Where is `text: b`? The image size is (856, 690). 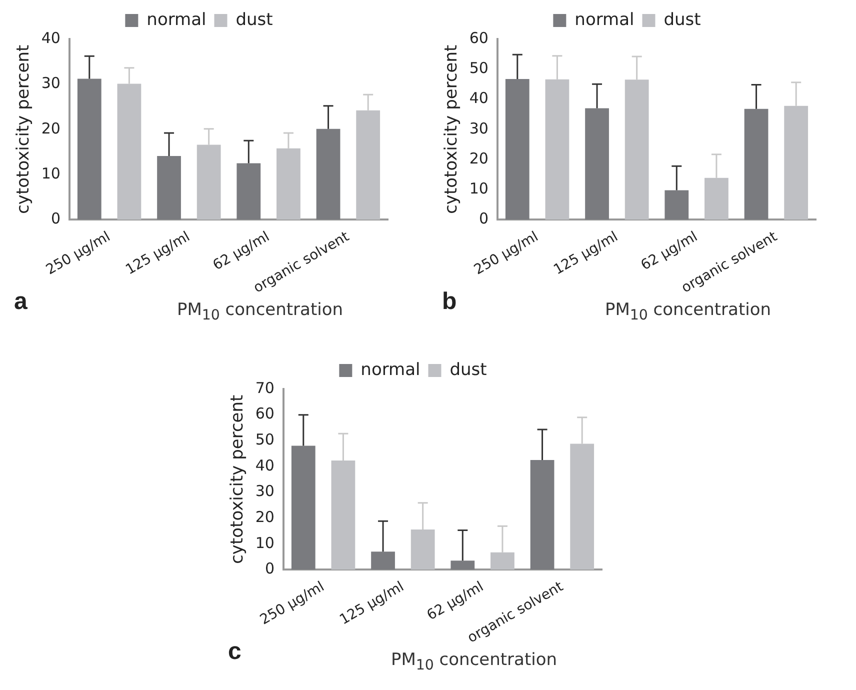 text: b is located at coordinates (449, 302).